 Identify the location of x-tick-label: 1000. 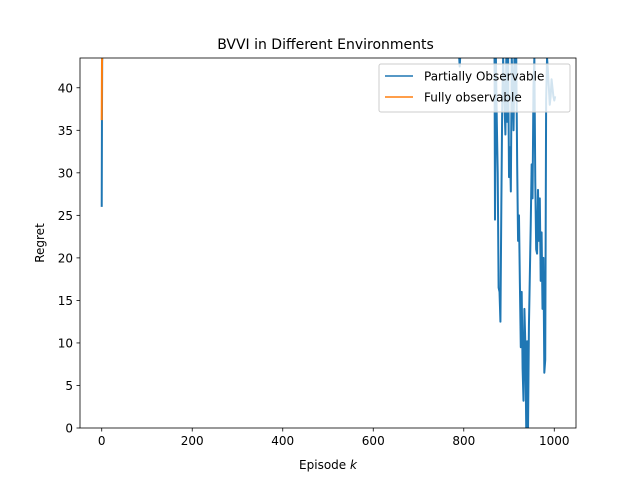
(554, 441).